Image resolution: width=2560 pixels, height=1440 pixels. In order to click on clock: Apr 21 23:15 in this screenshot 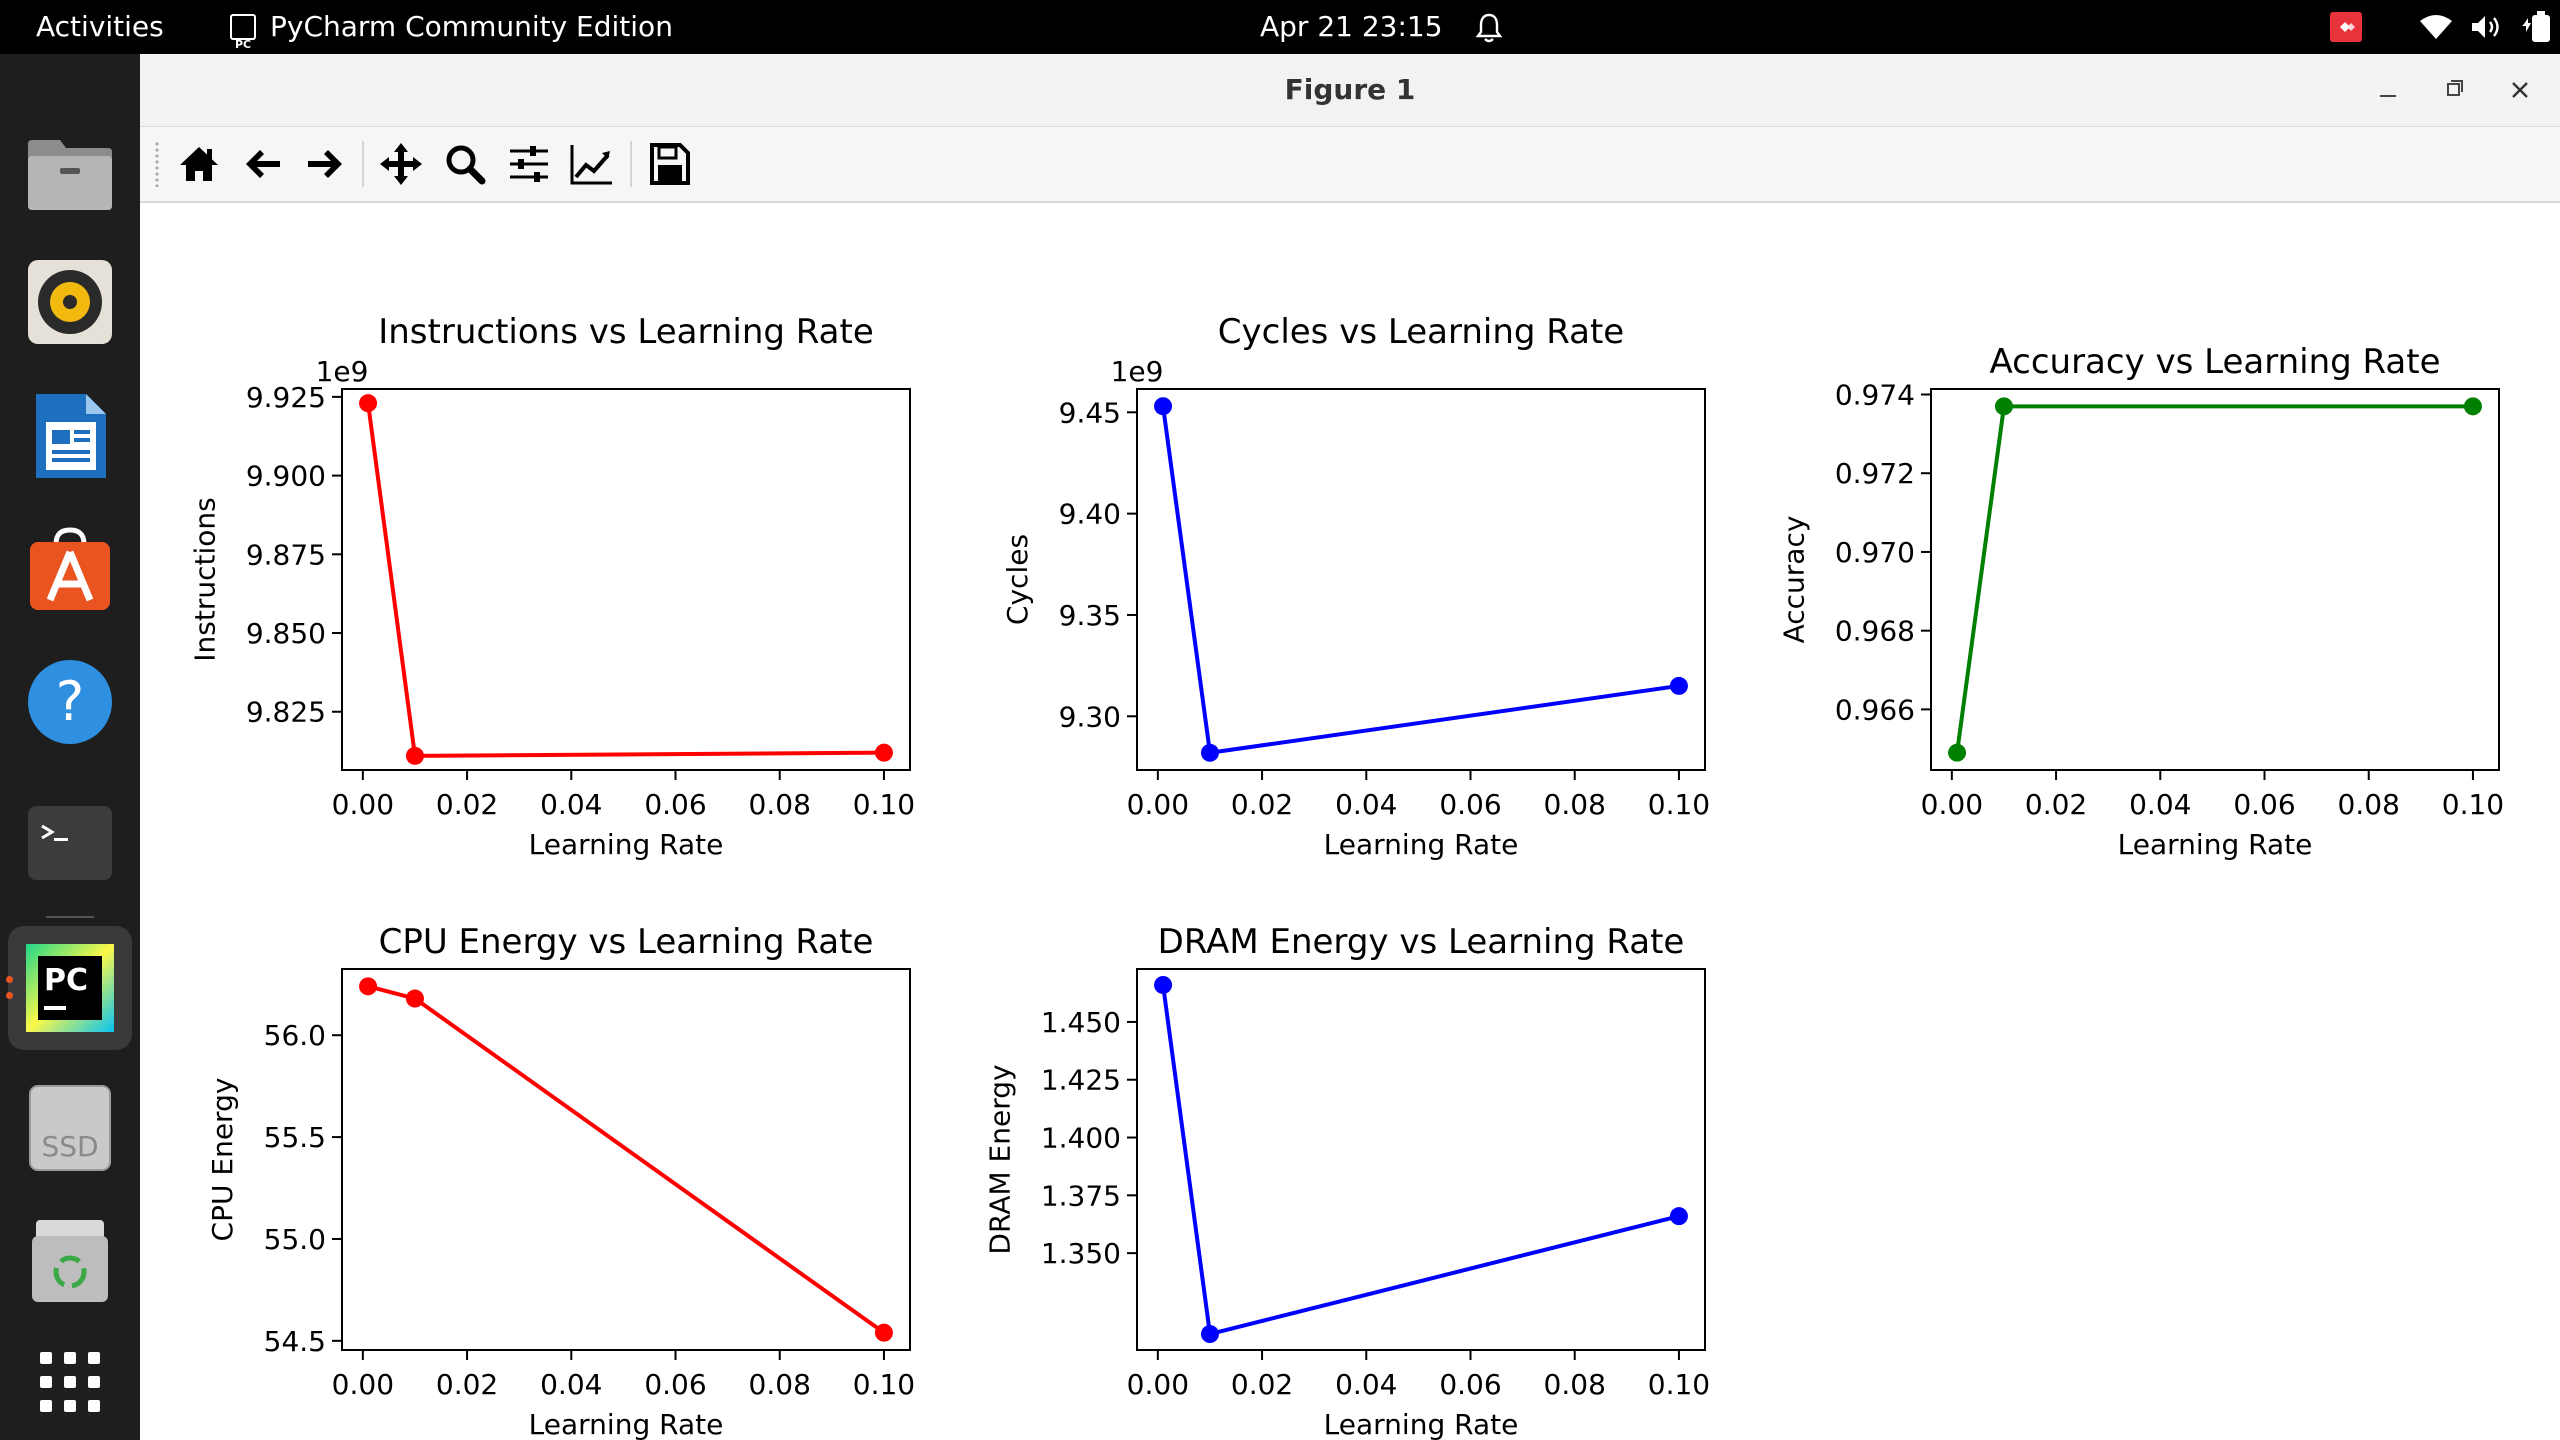, I will do `click(1351, 26)`.